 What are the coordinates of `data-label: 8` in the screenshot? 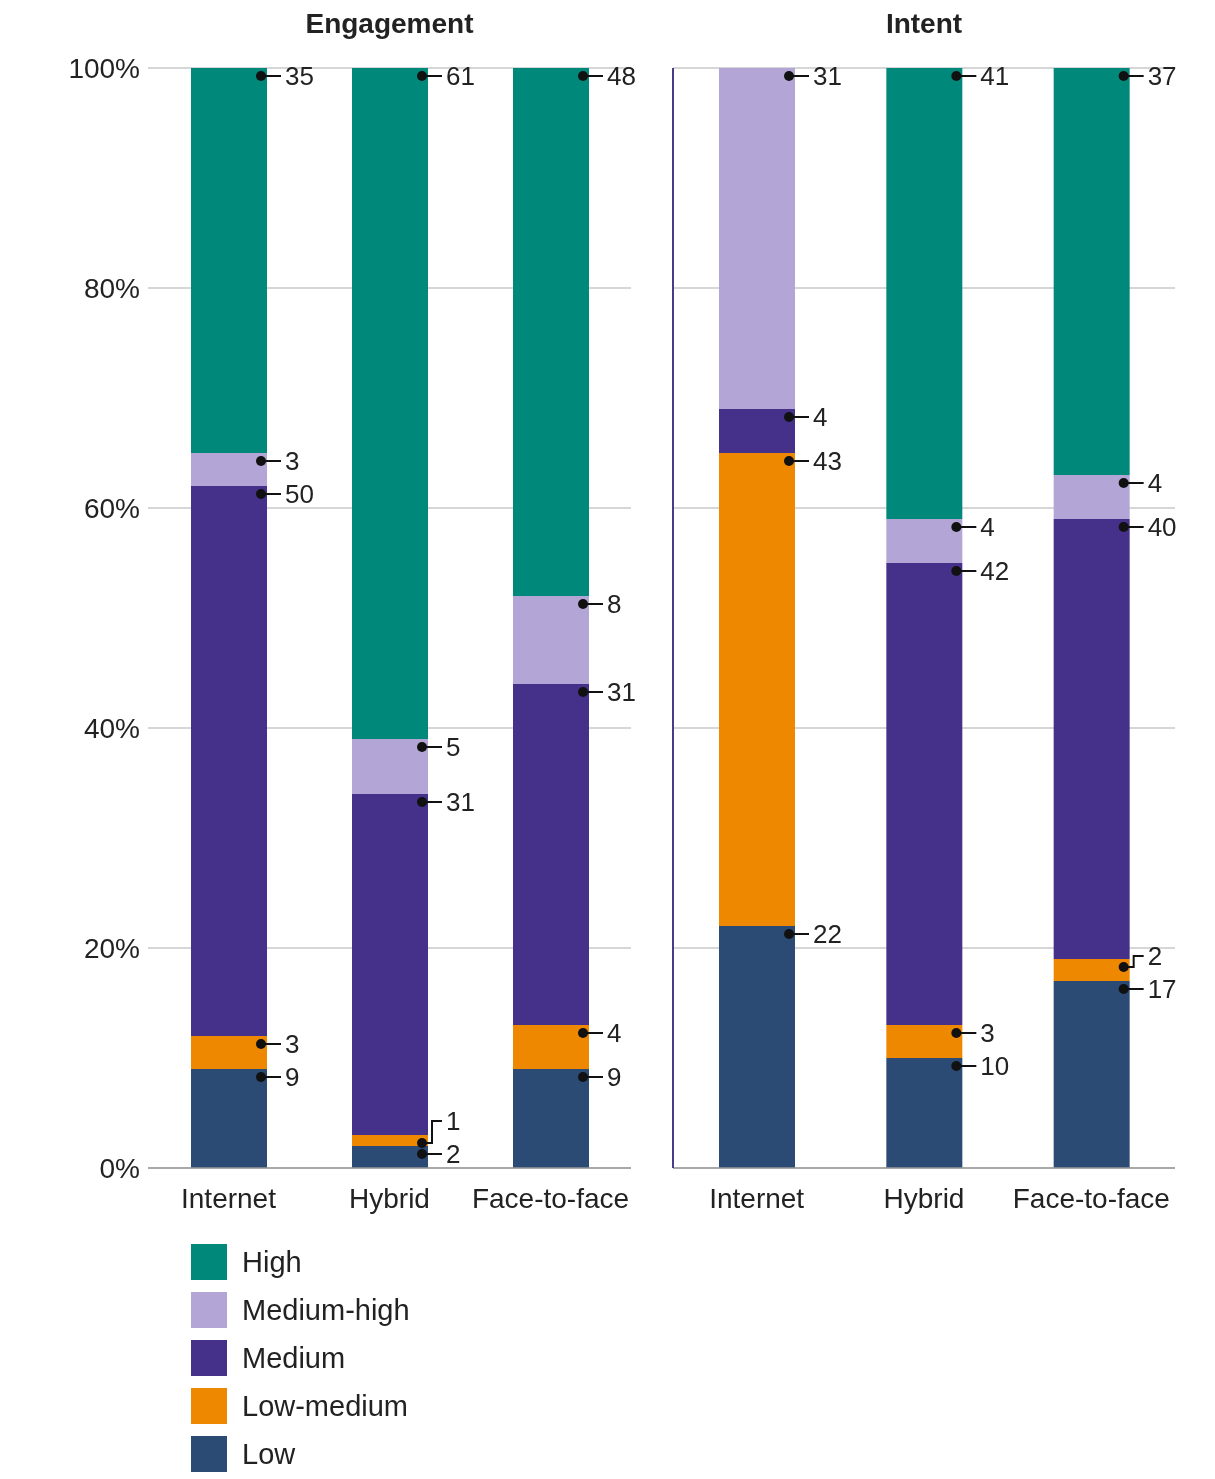 It's located at (614, 604).